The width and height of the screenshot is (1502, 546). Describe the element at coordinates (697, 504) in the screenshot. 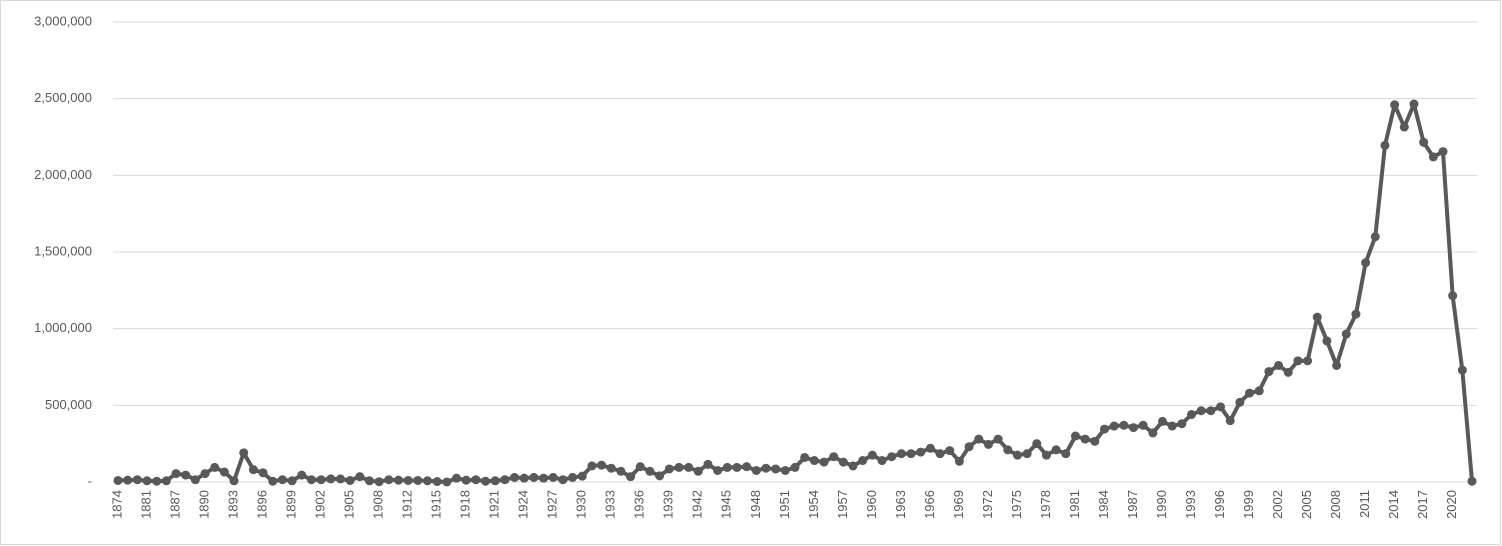

I see `x-tick-label: 1942` at that location.